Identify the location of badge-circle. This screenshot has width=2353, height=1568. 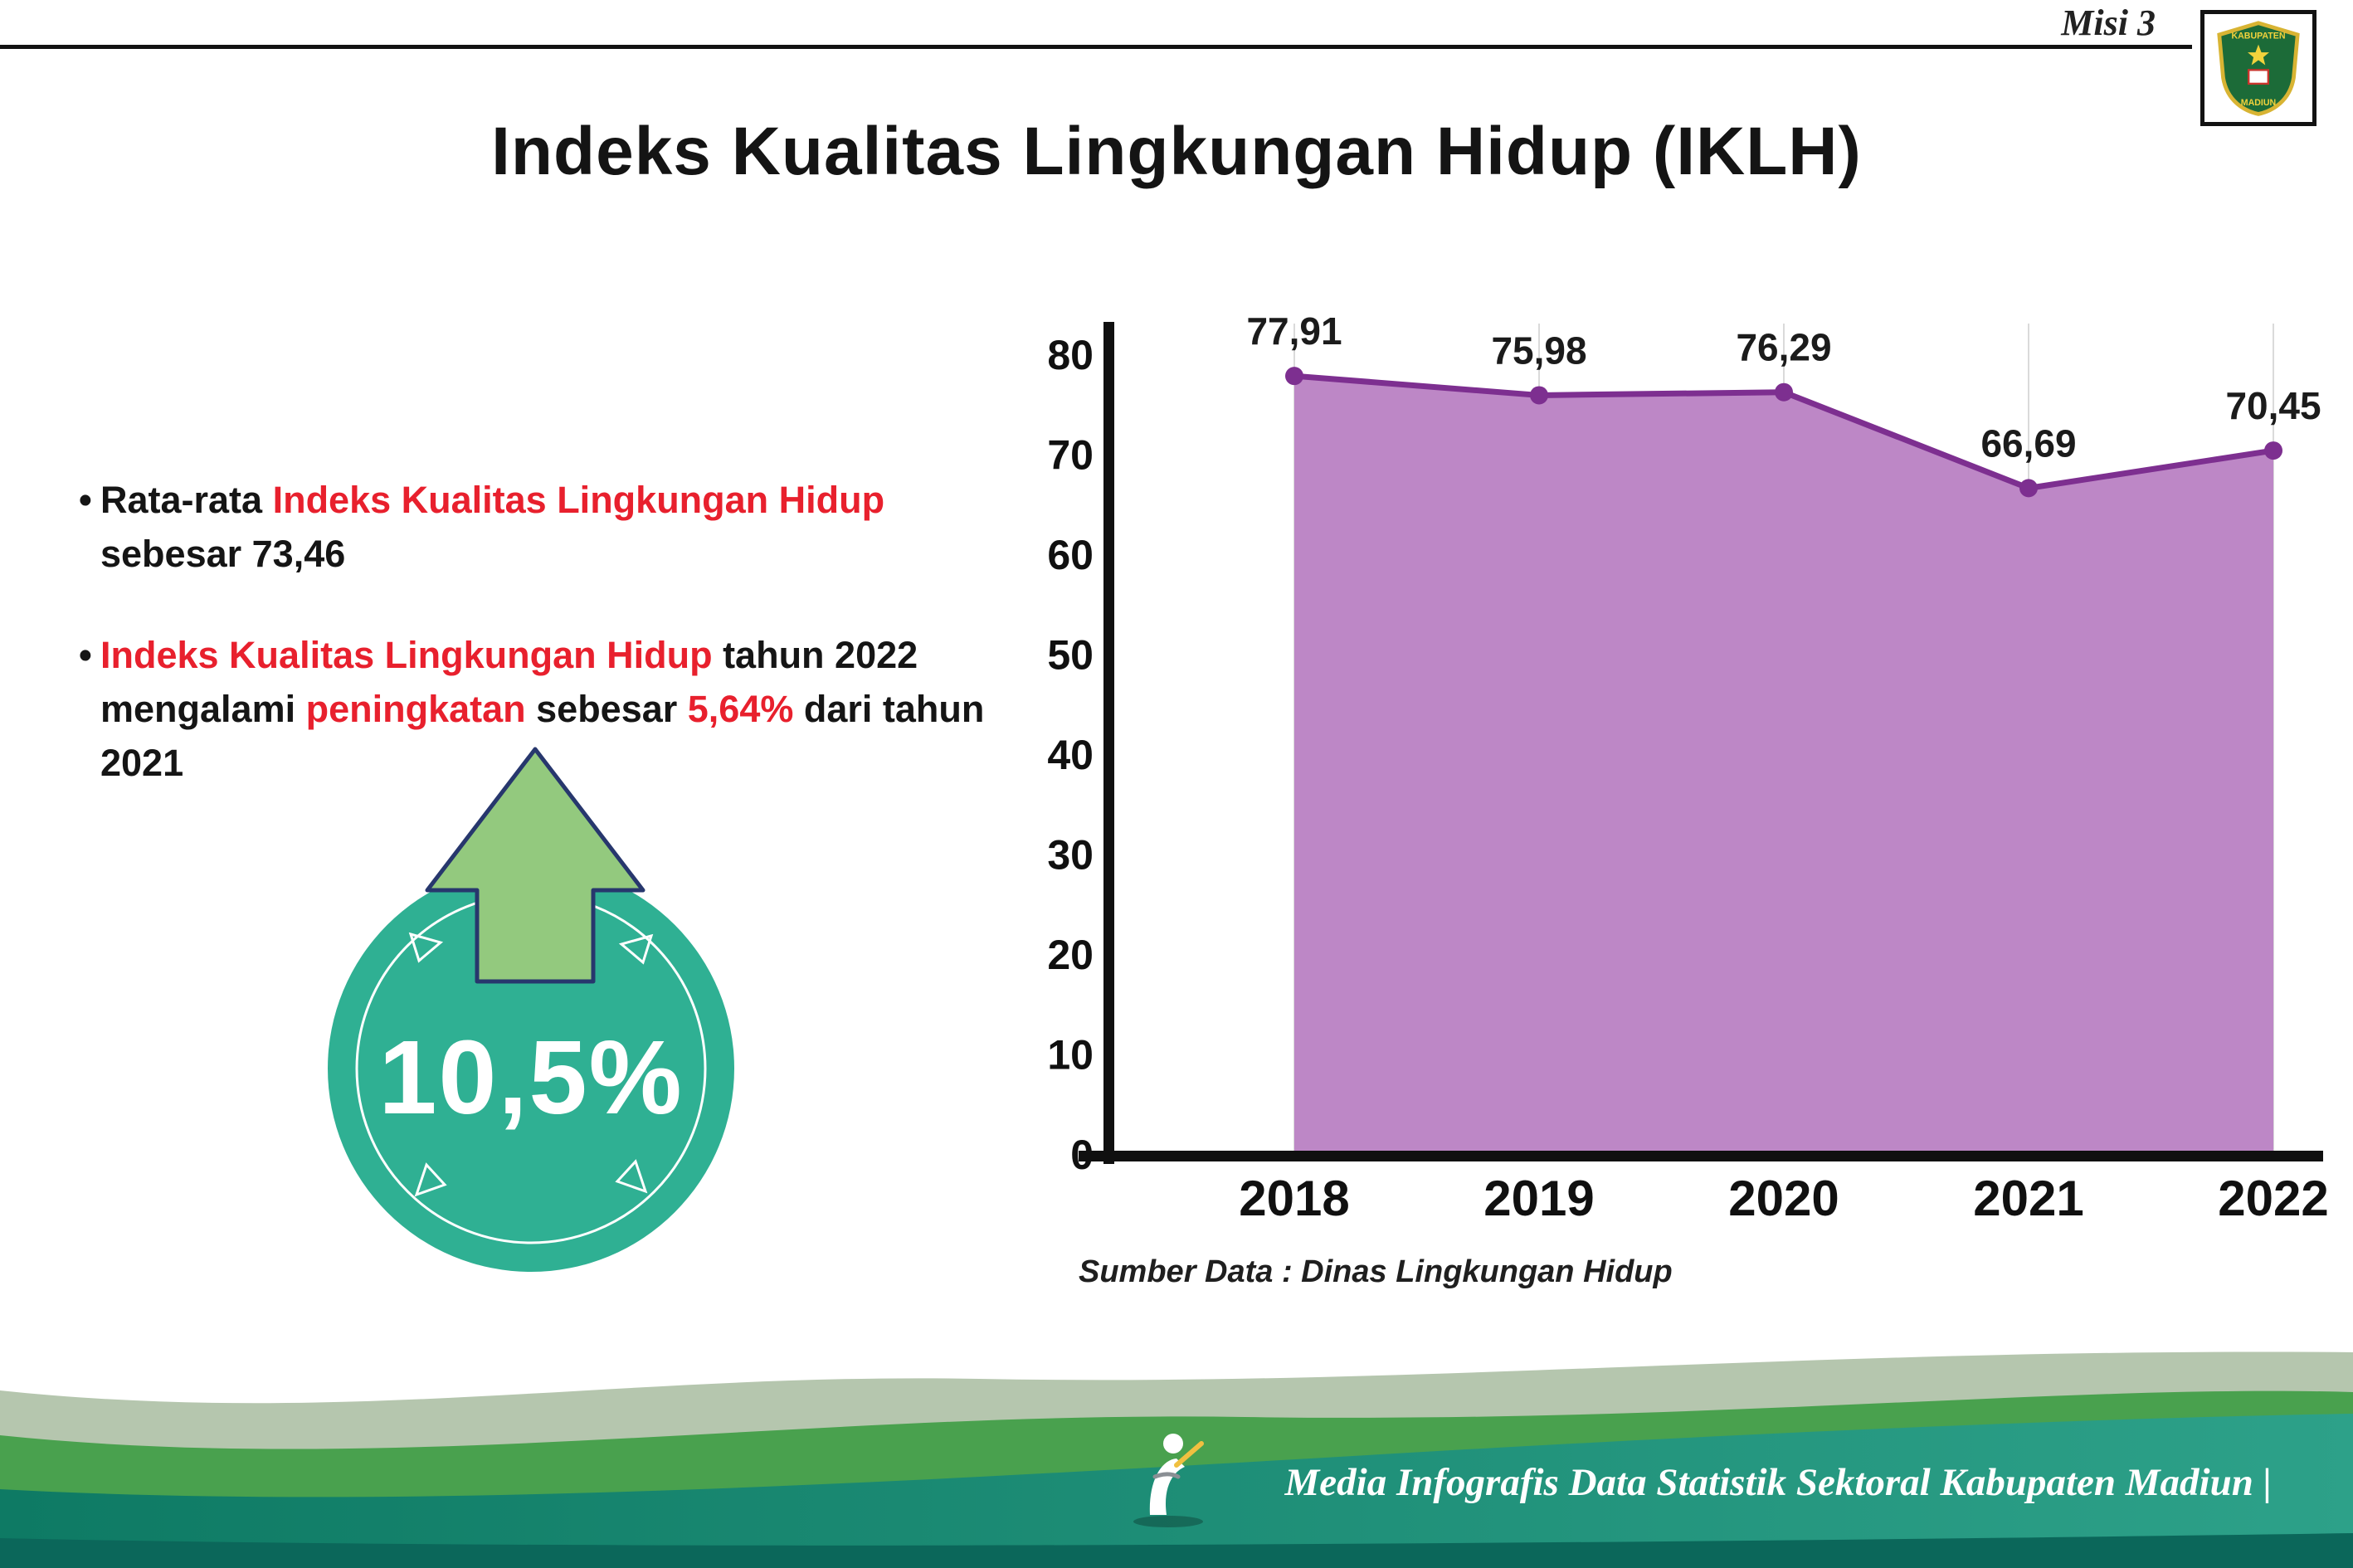
(531, 1068).